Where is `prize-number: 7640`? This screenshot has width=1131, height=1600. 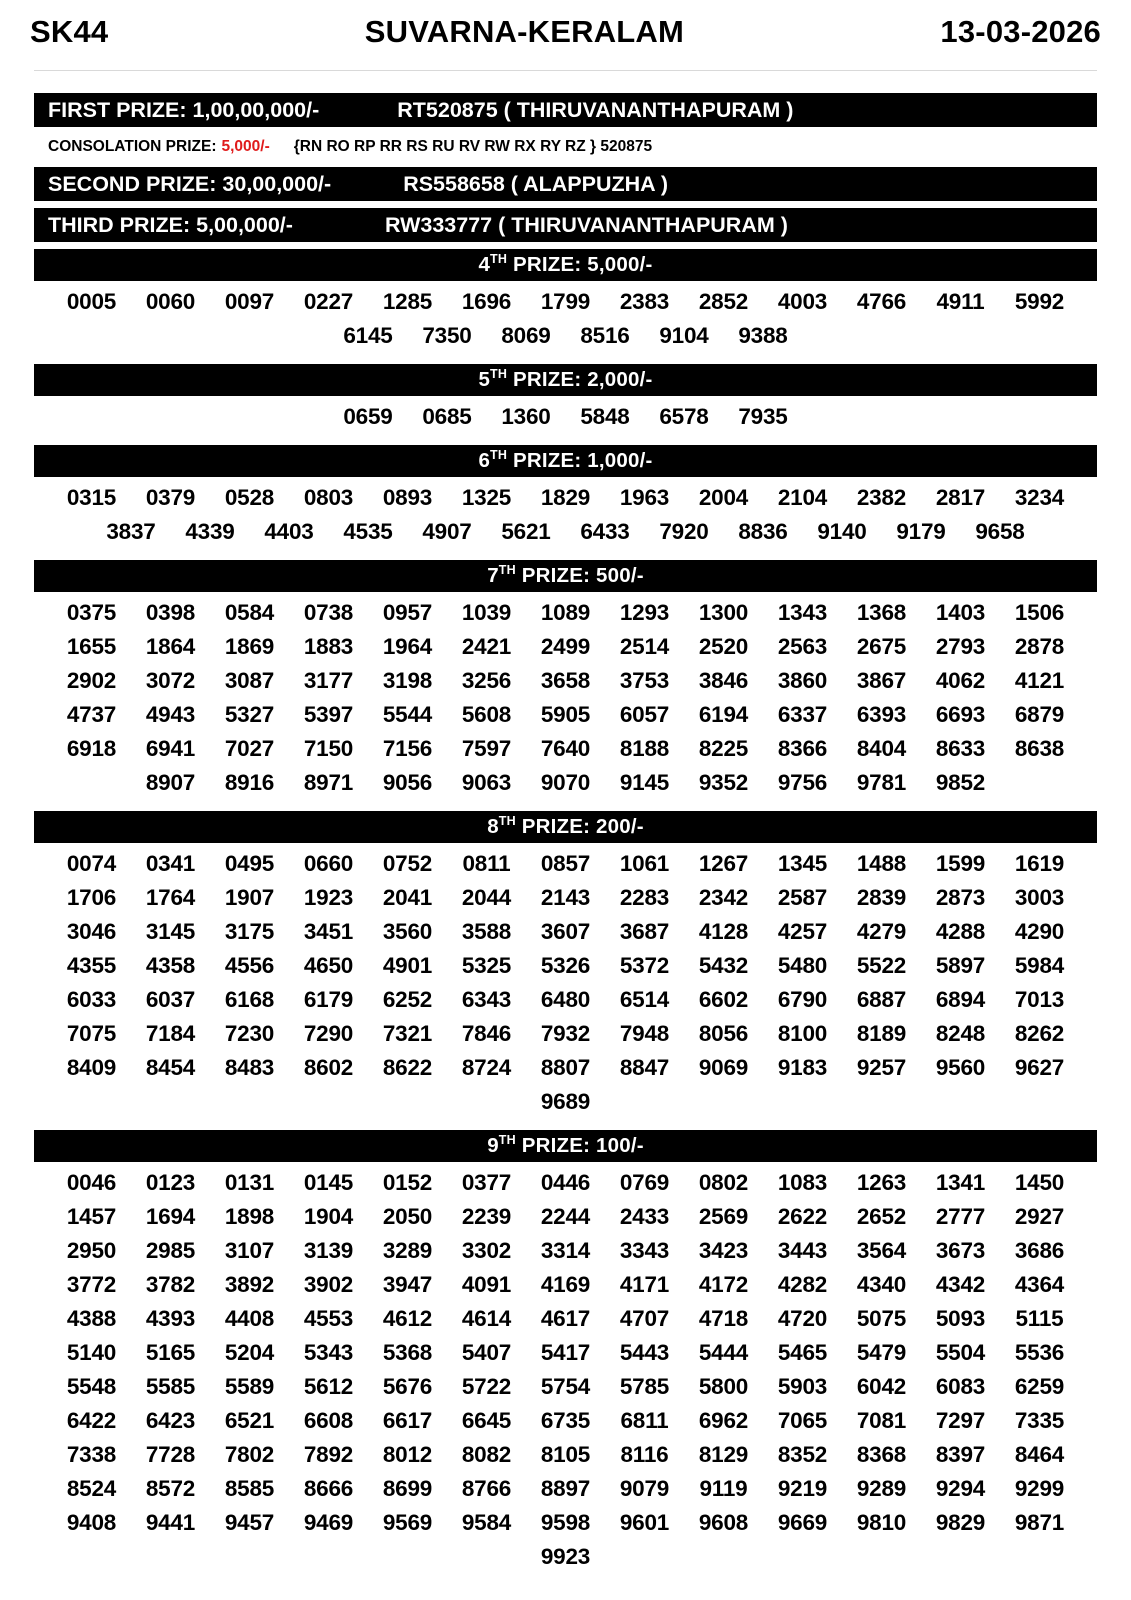
prize-number: 7640 is located at coordinates (565, 748).